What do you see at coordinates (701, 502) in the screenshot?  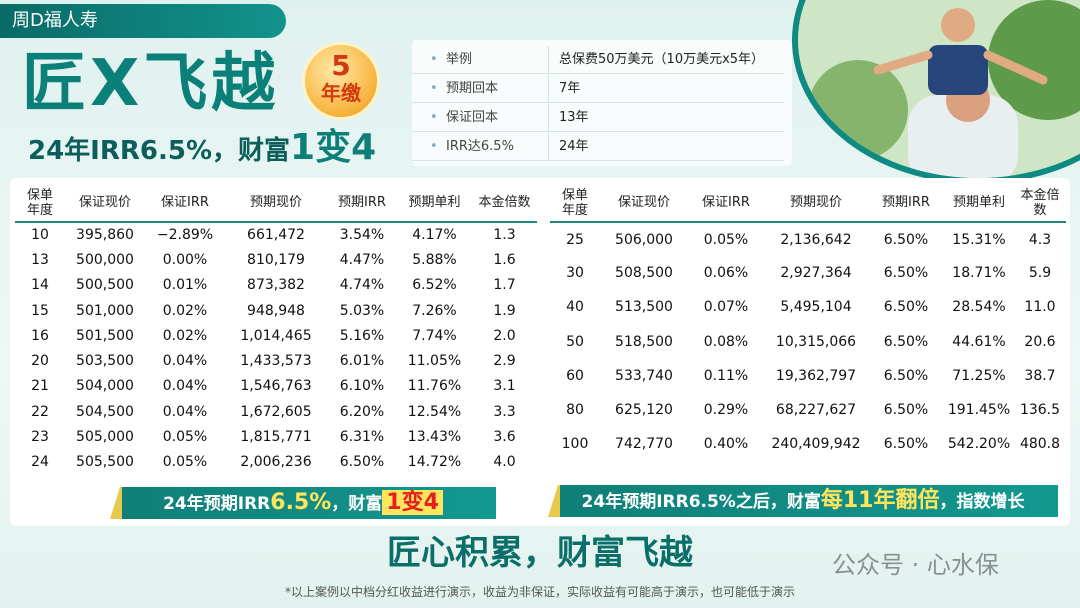 I see `banner-text: 24年预期IRR6.5%之后，财富` at bounding box center [701, 502].